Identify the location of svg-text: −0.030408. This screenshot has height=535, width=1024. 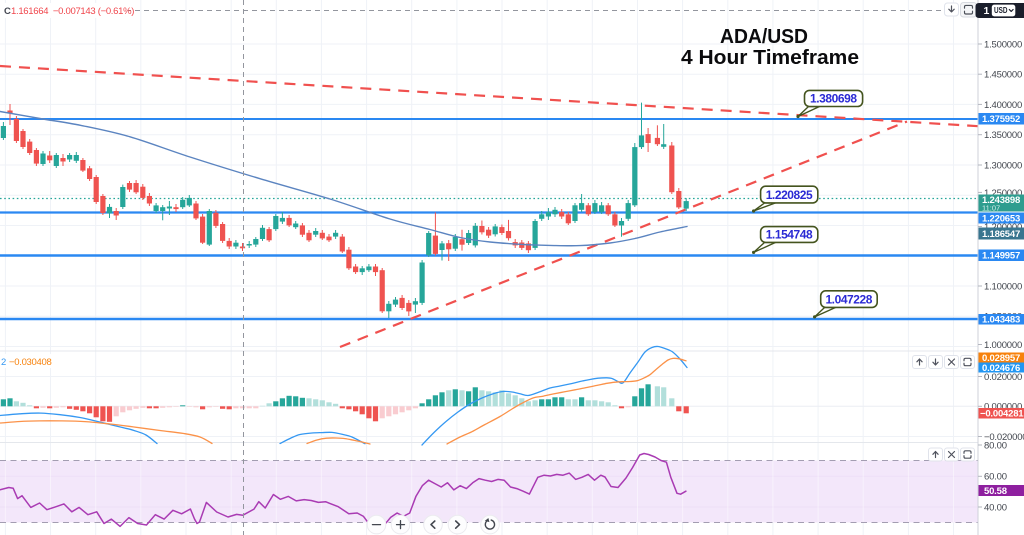
(30, 362).